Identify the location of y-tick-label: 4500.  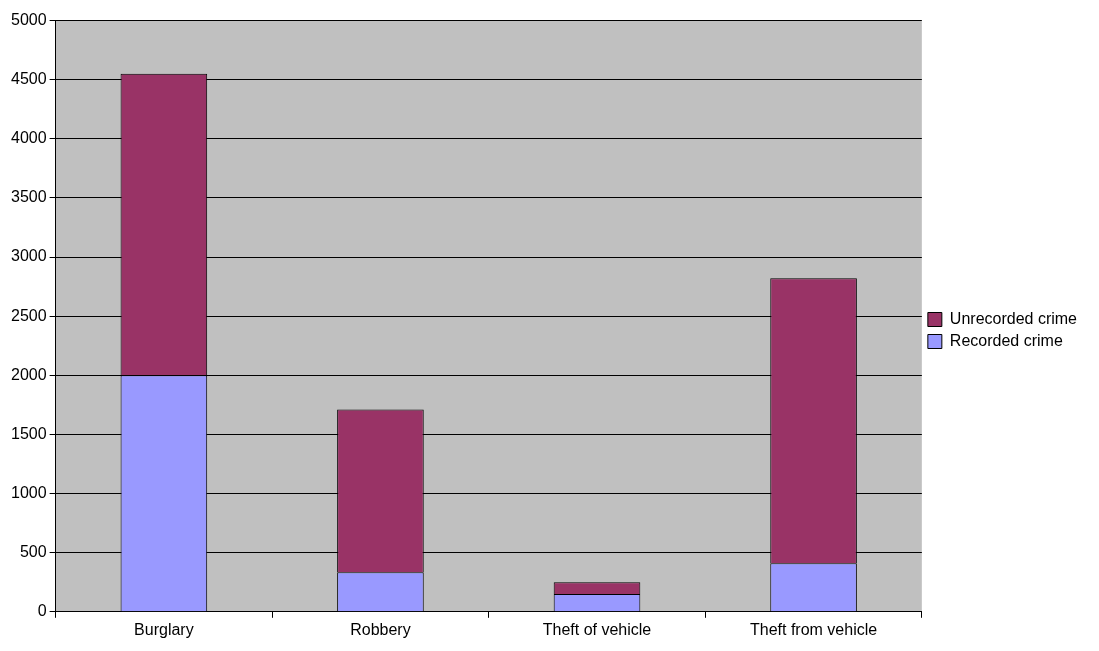
(29, 79).